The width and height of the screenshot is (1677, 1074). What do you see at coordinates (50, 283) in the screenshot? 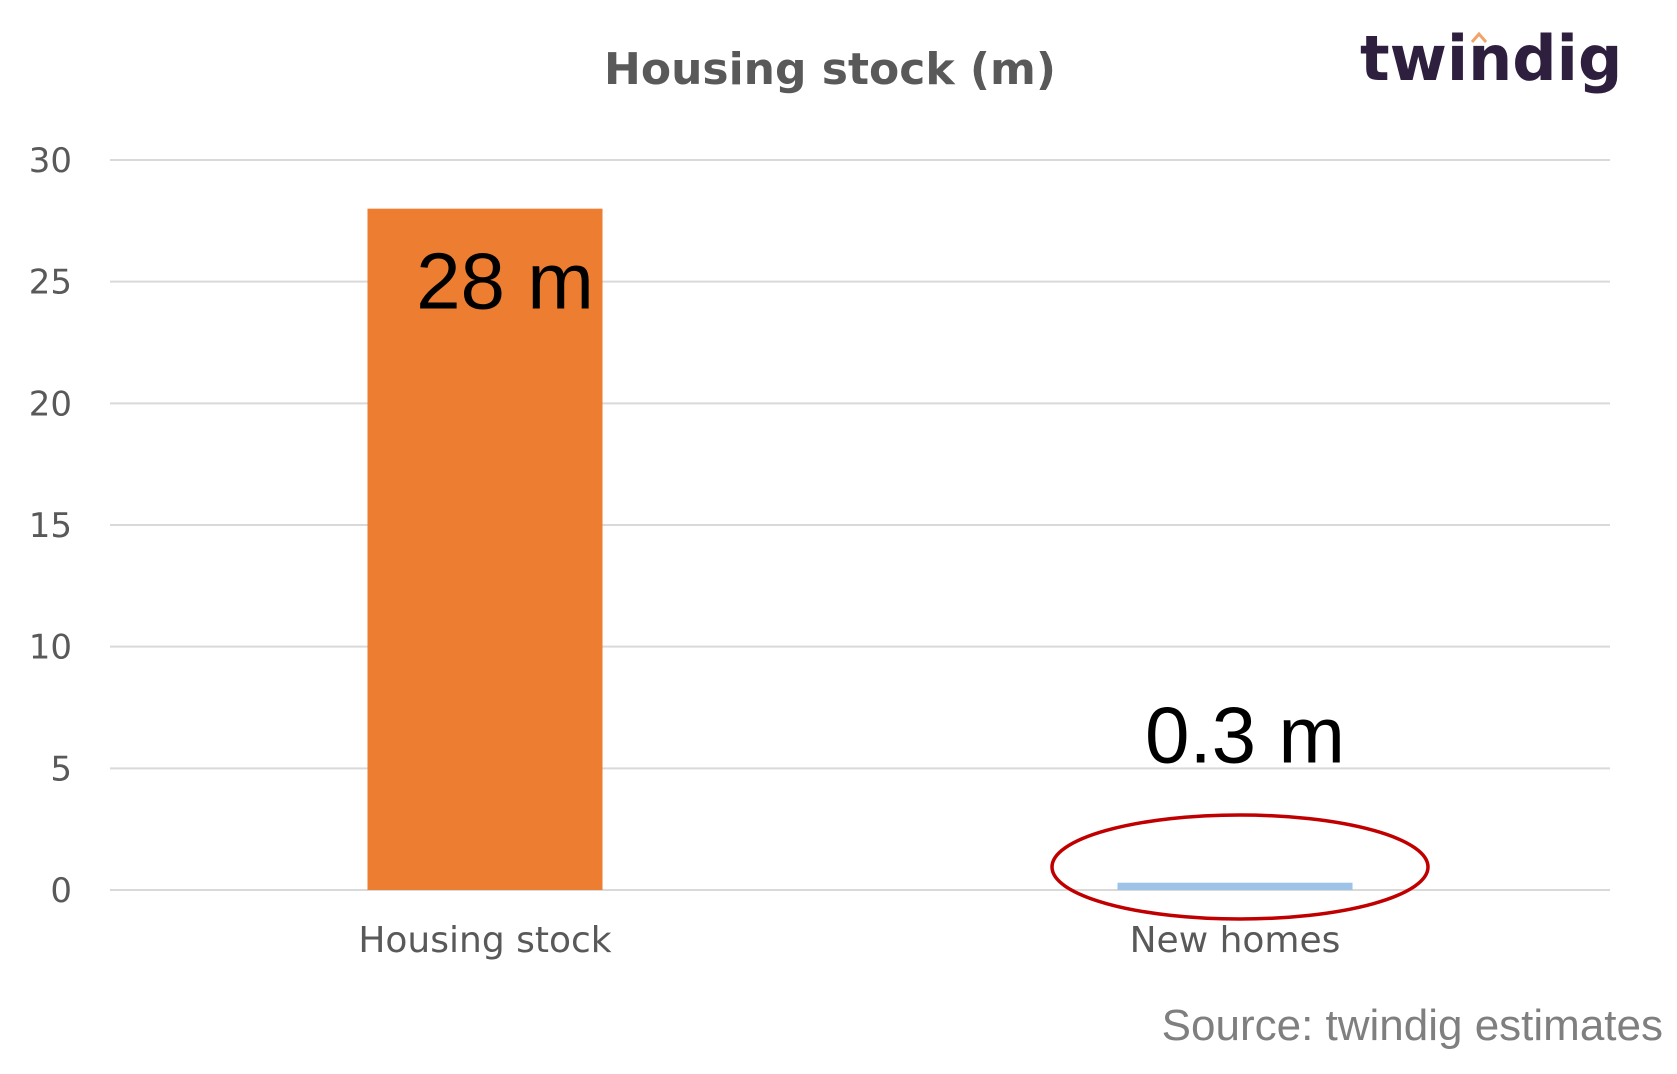
I see `y-tick-label: 25` at bounding box center [50, 283].